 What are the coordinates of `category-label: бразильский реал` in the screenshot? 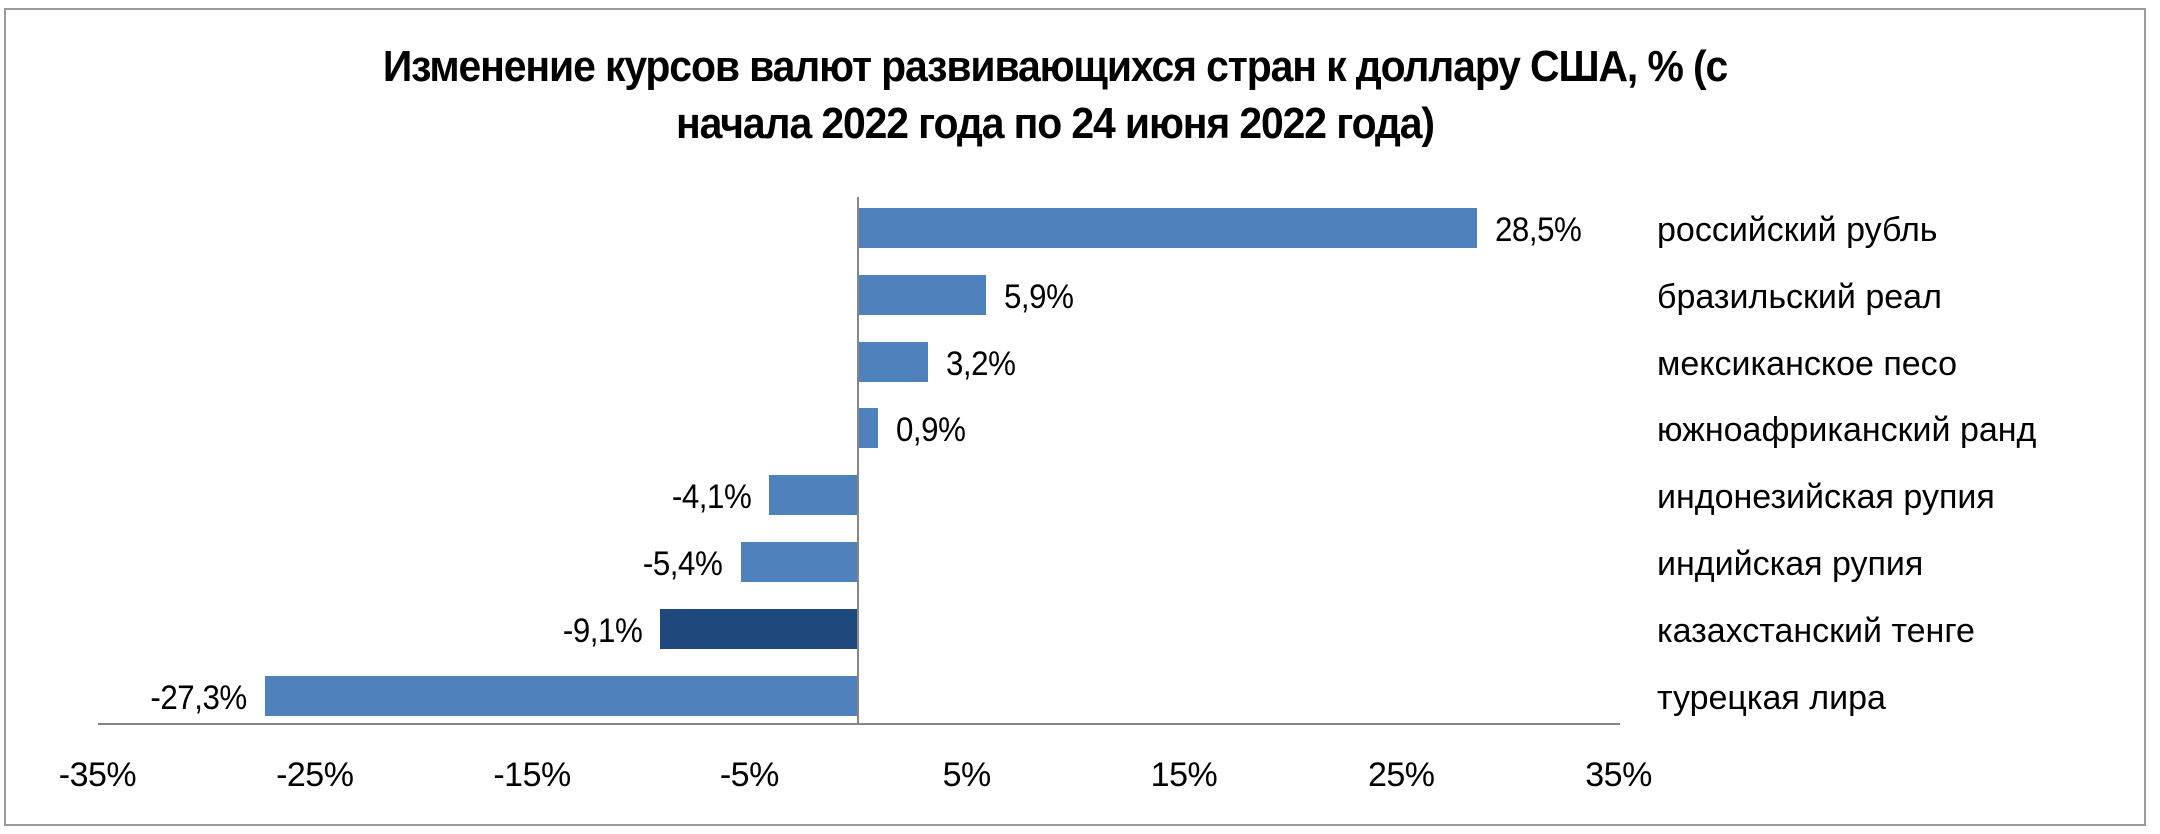 It's located at (1799, 297).